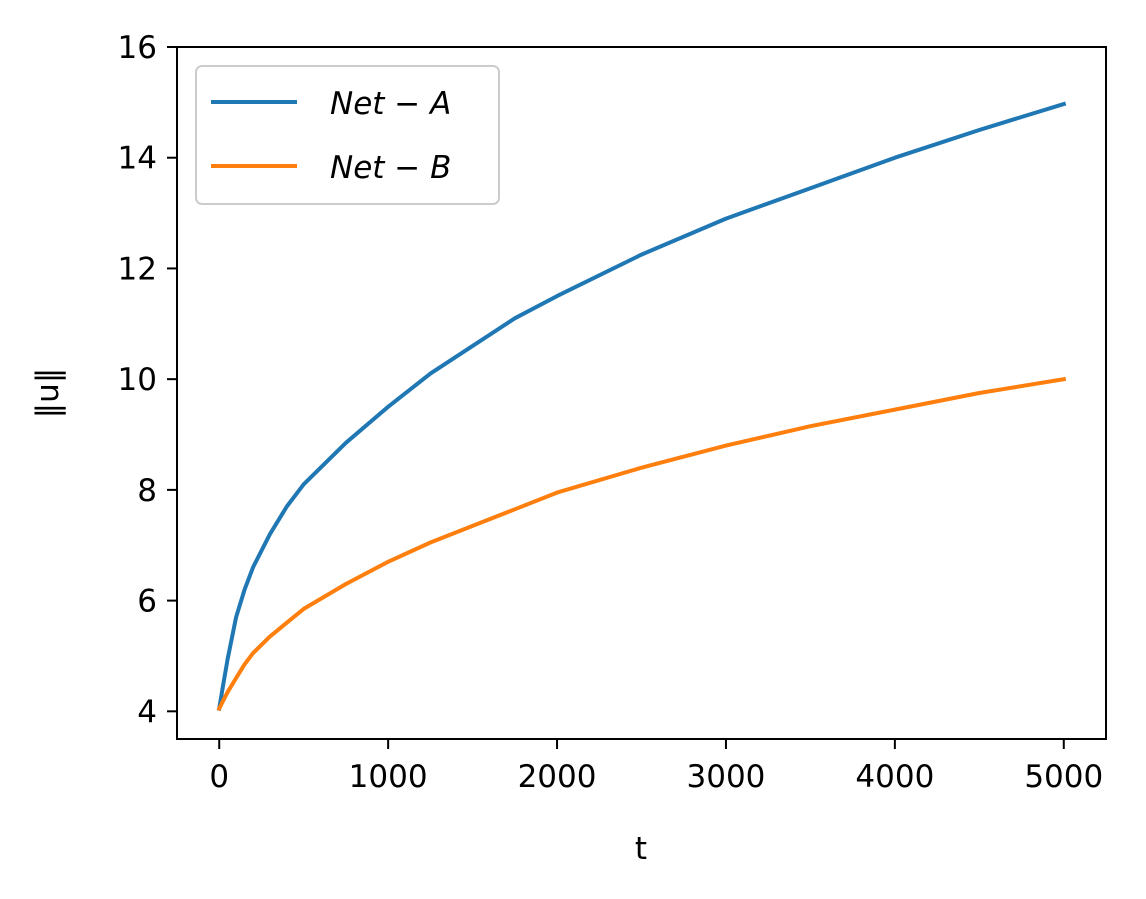  I want to click on x-tick-label: 0, so click(219, 777).